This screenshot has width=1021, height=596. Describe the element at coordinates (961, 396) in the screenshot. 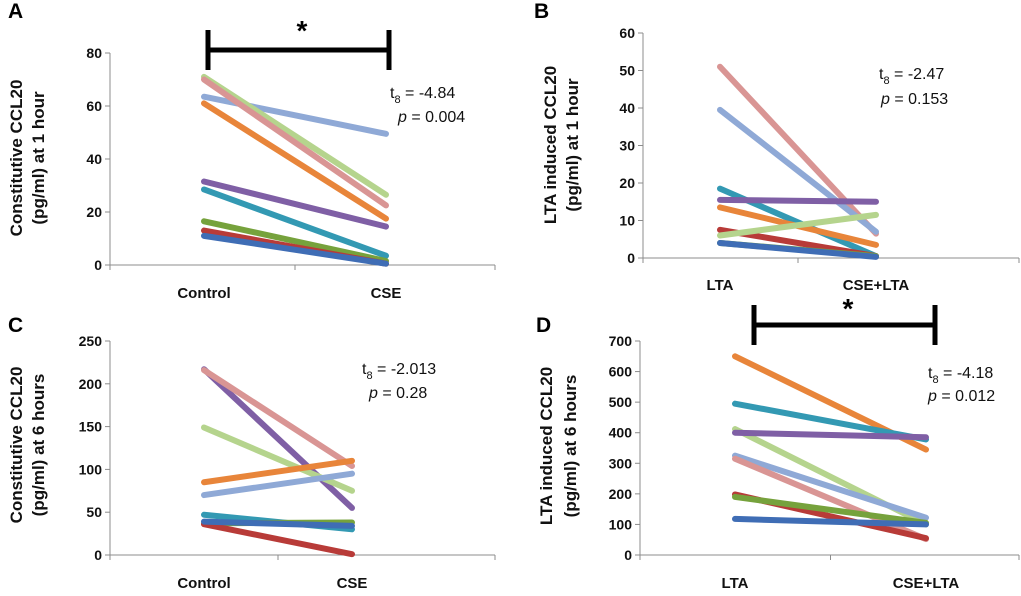

I see `panel-d-p-value: p = 0.012` at that location.